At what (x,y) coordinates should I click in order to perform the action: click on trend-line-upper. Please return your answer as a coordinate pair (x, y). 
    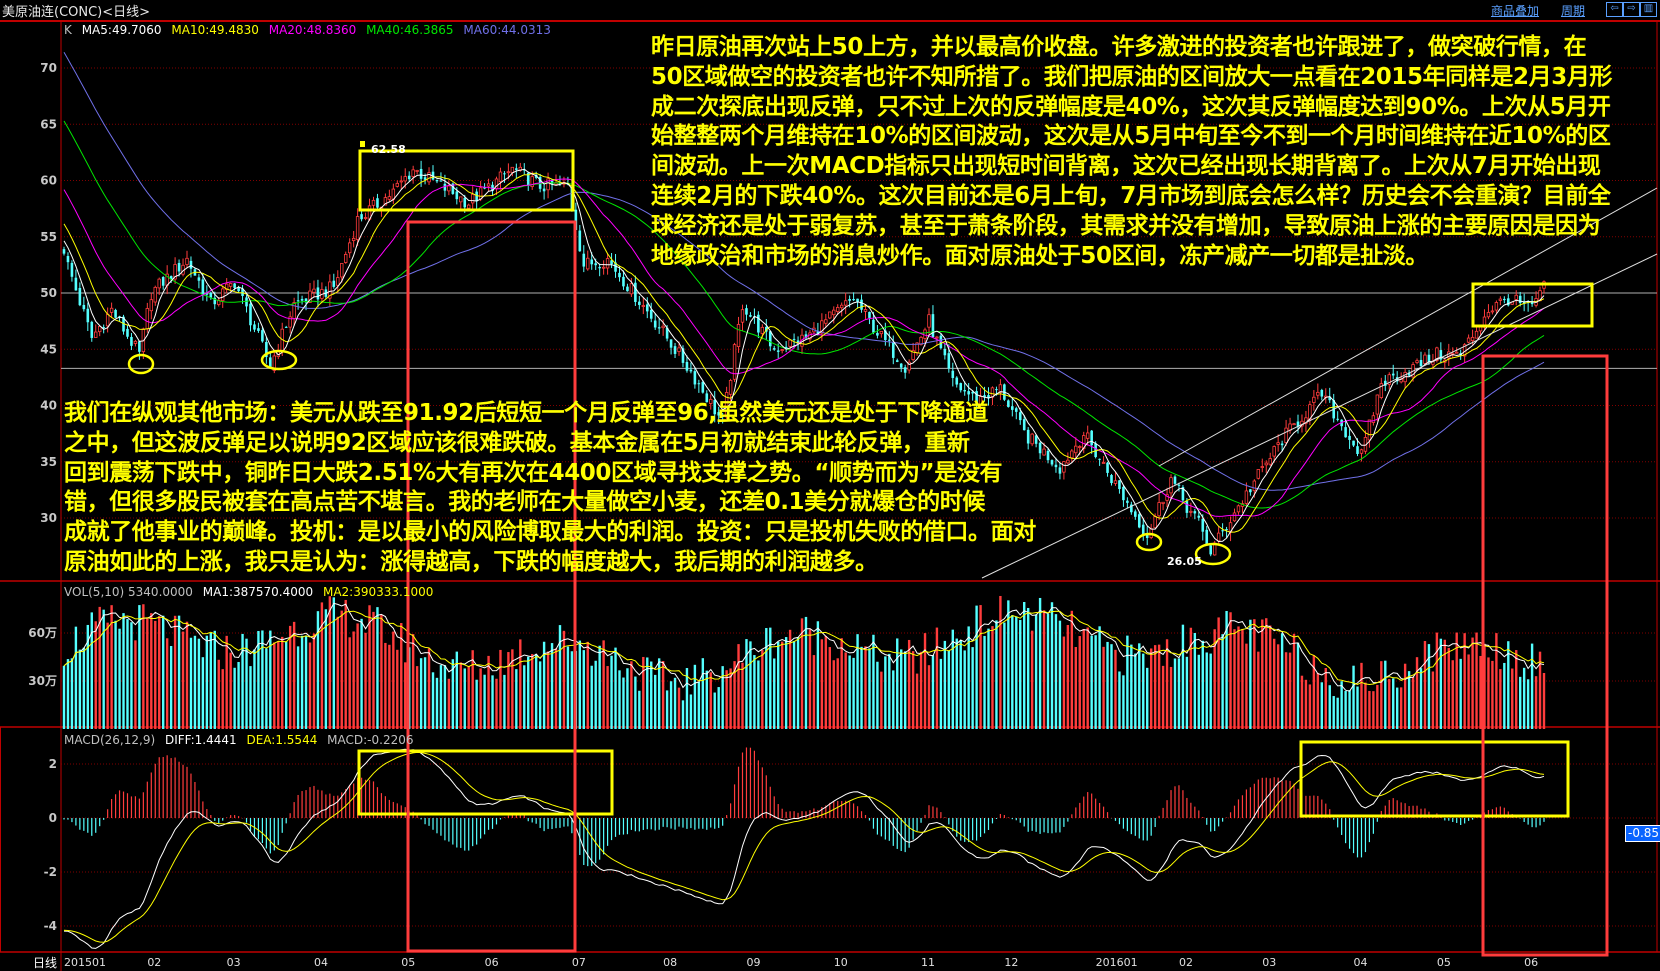
    Looking at the image, I should click on (1408, 327).